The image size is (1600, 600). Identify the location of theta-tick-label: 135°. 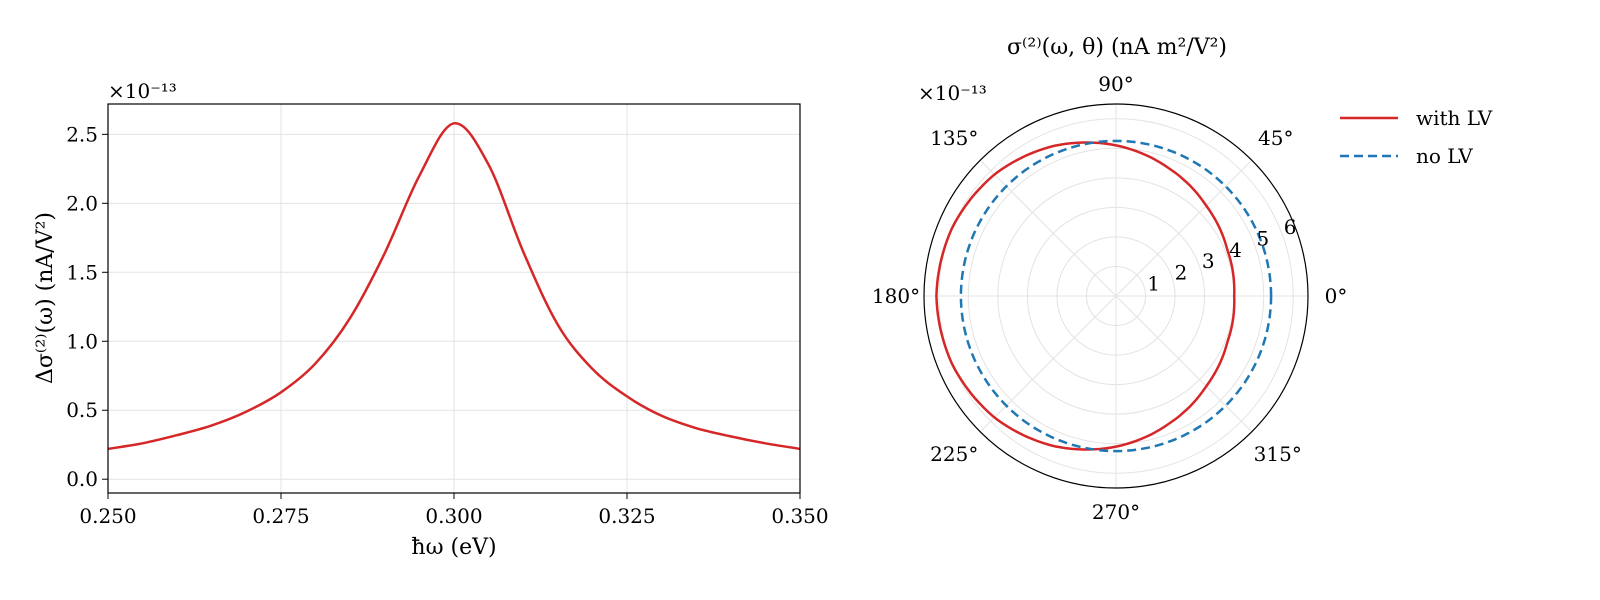
(954, 138).